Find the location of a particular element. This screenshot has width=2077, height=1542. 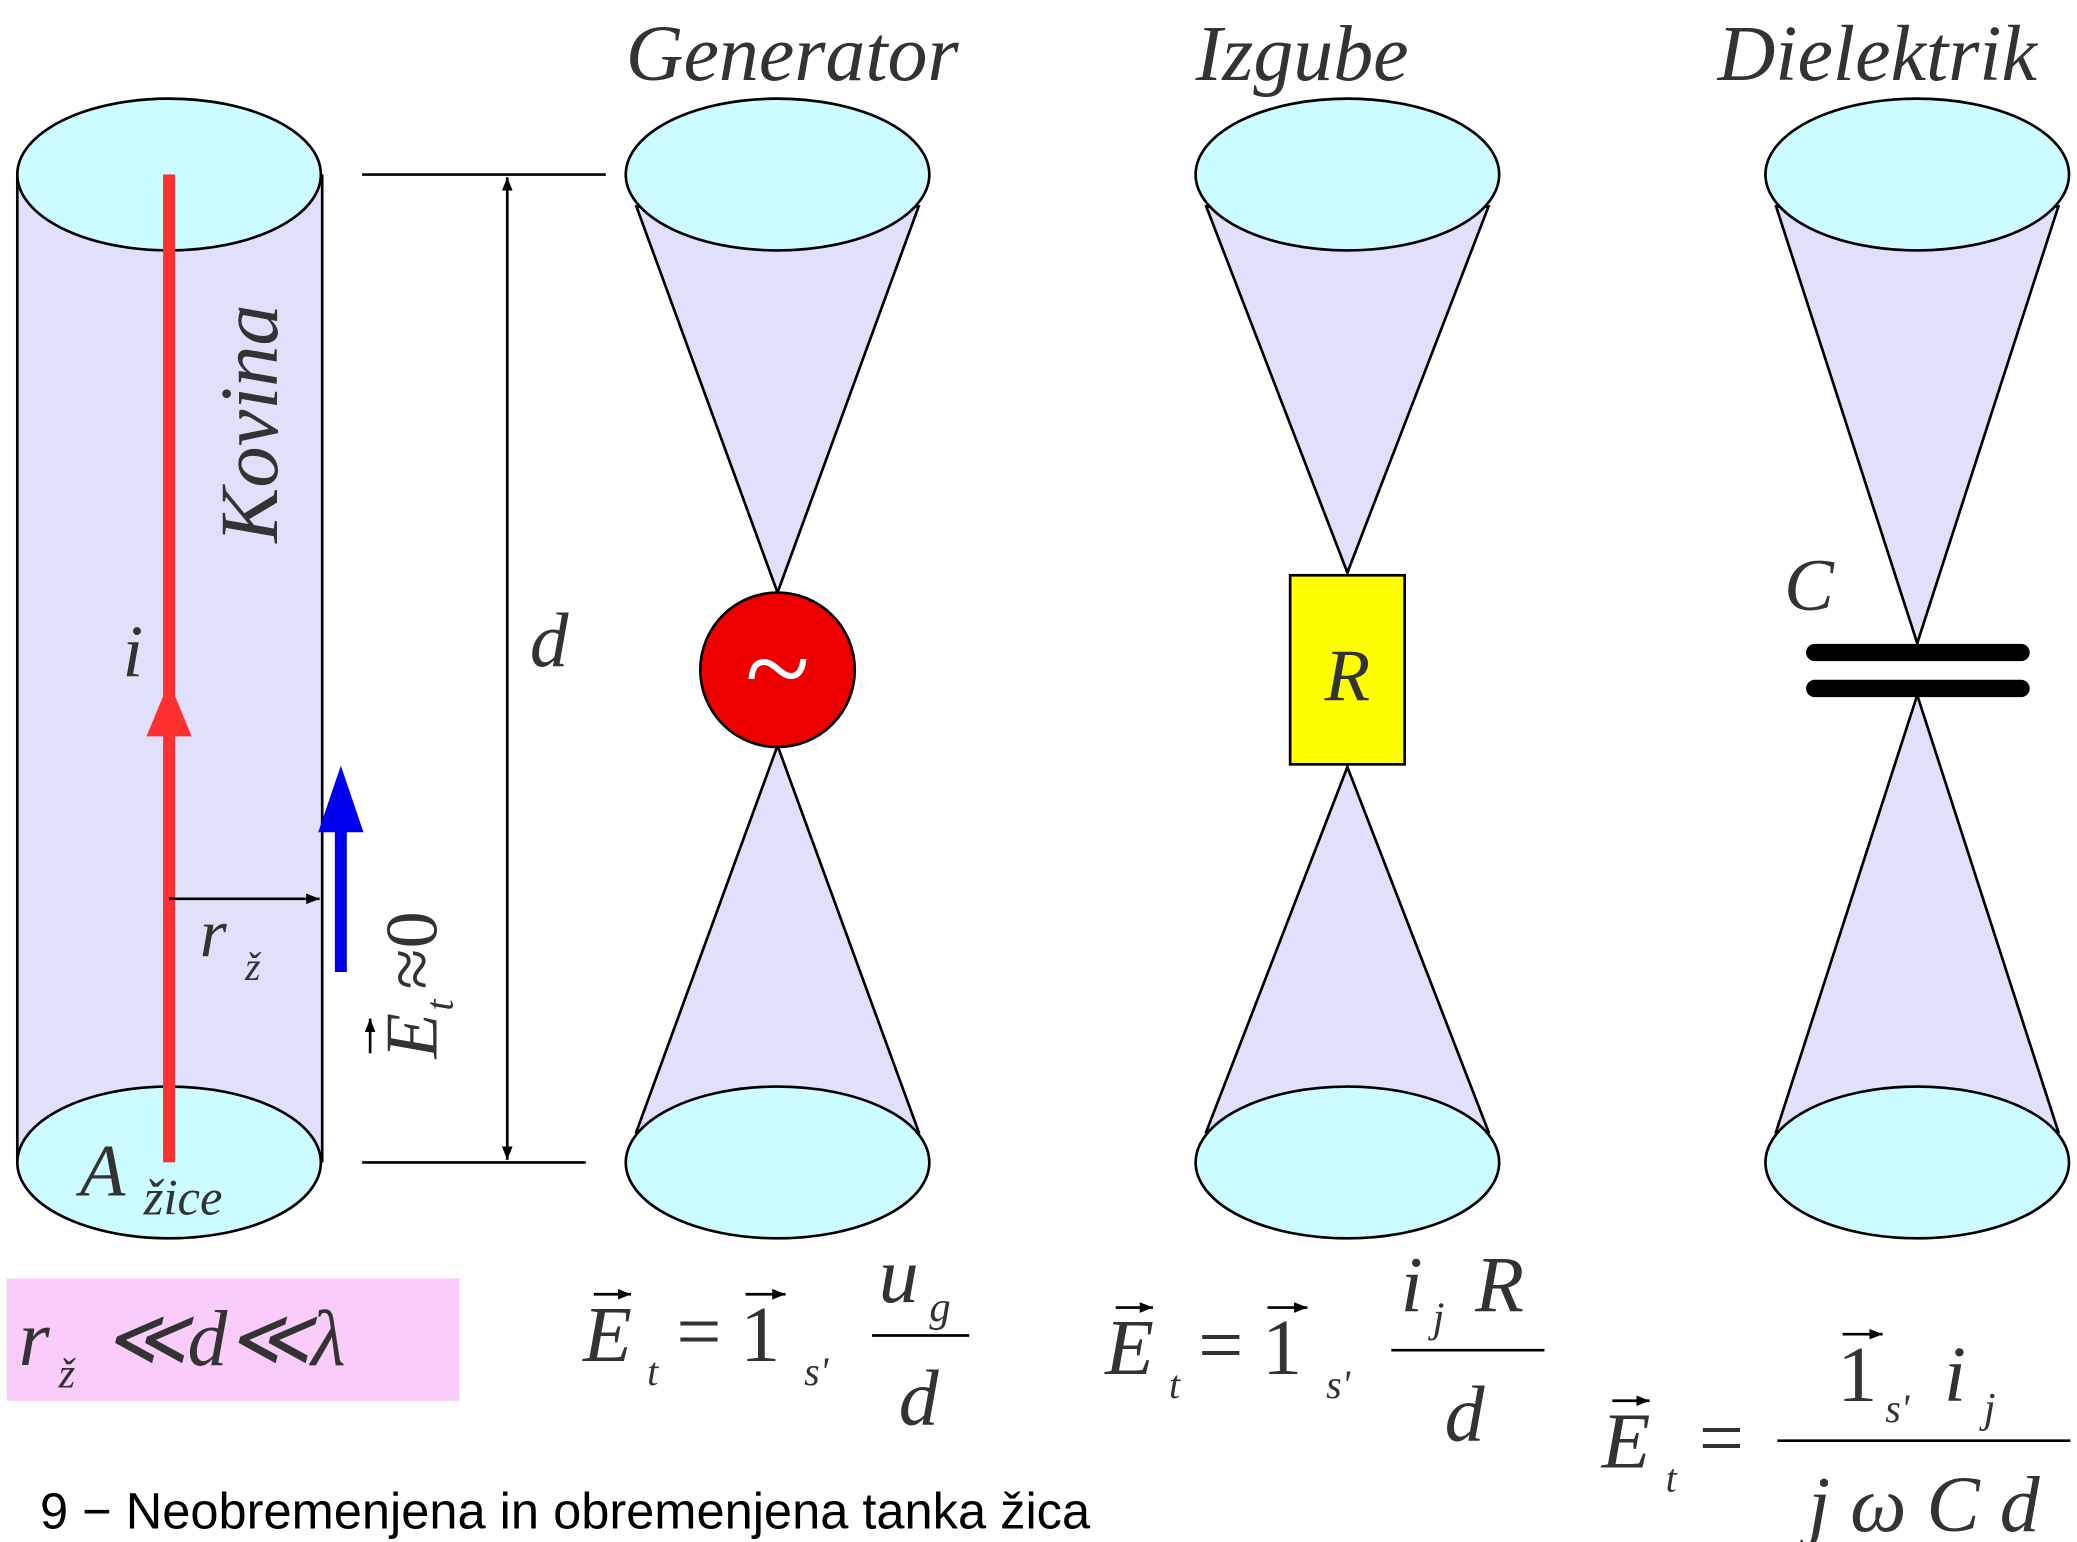

radius-sub: ž is located at coordinates (253, 966).